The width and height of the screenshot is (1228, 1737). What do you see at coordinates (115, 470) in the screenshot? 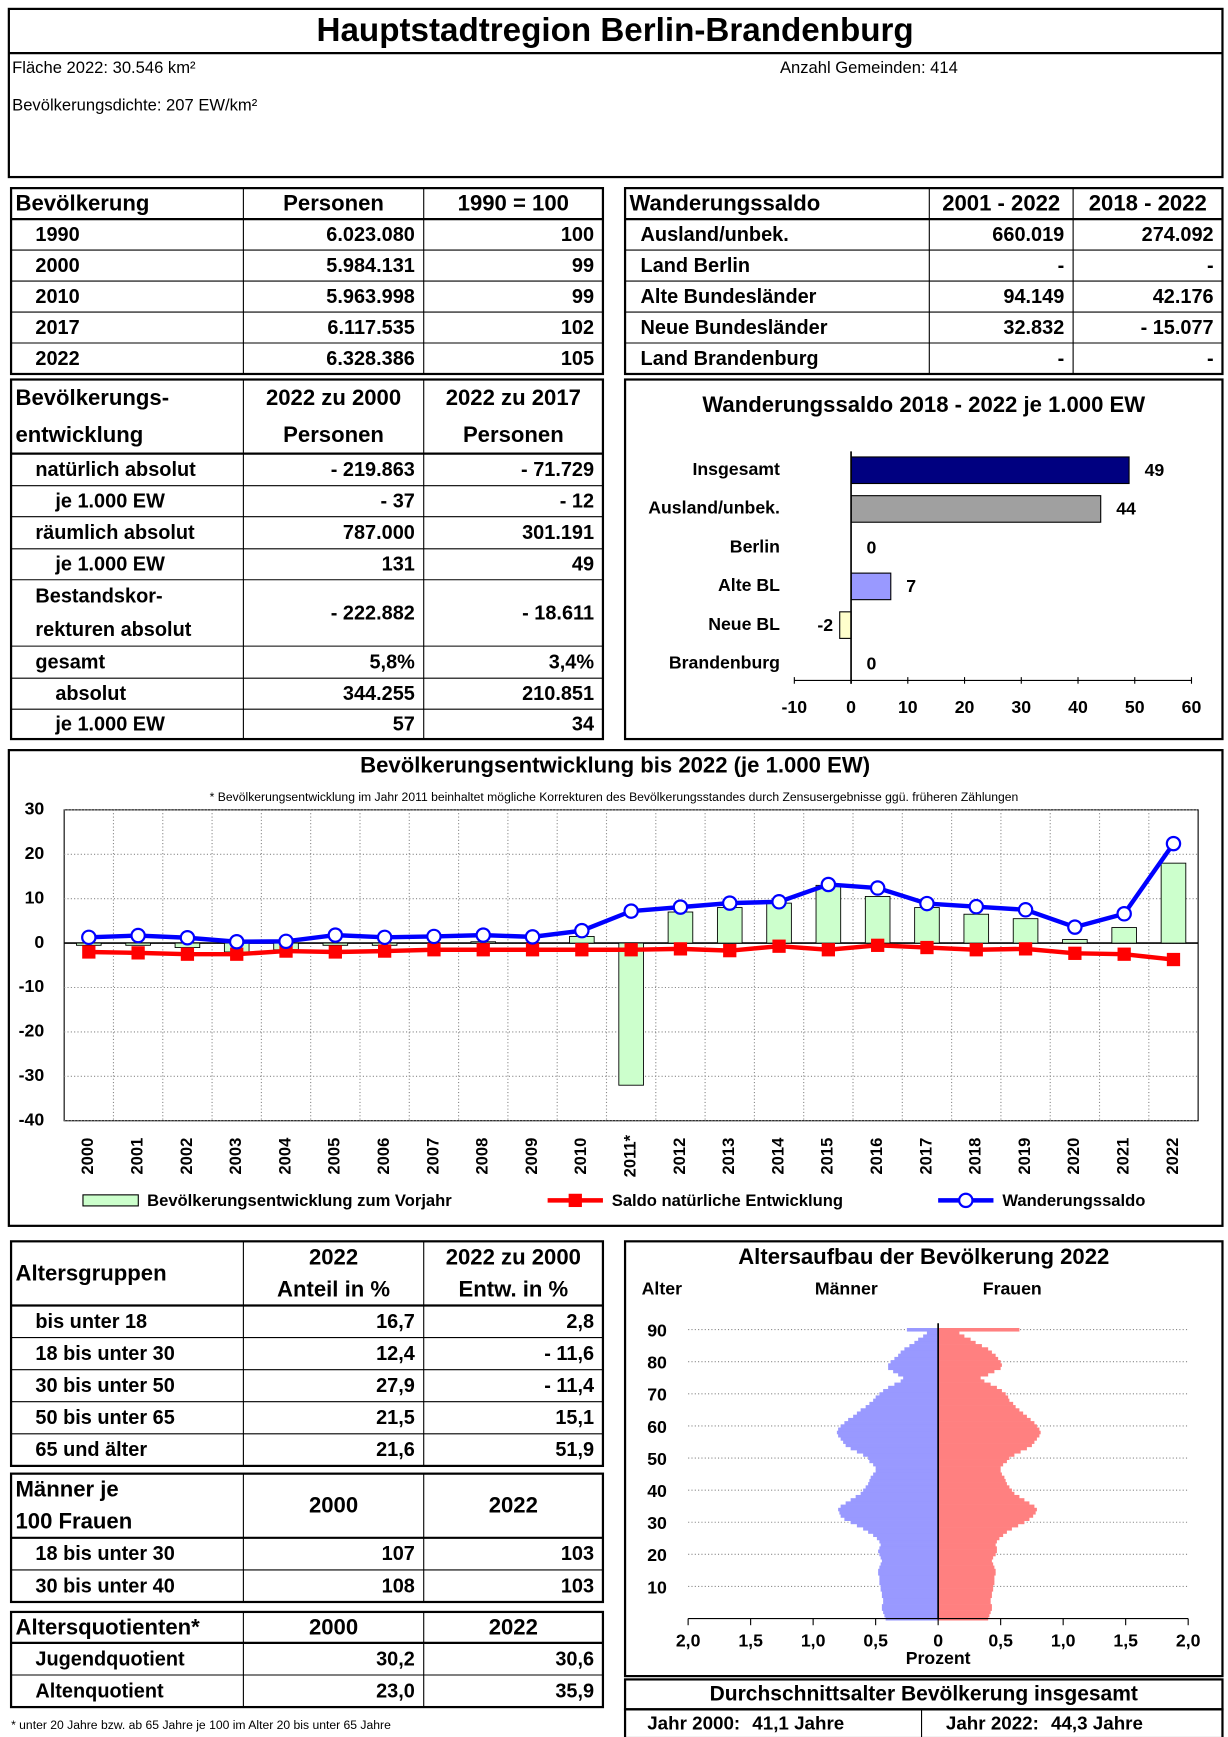
I see `table-row-label: natürlich absolut` at bounding box center [115, 470].